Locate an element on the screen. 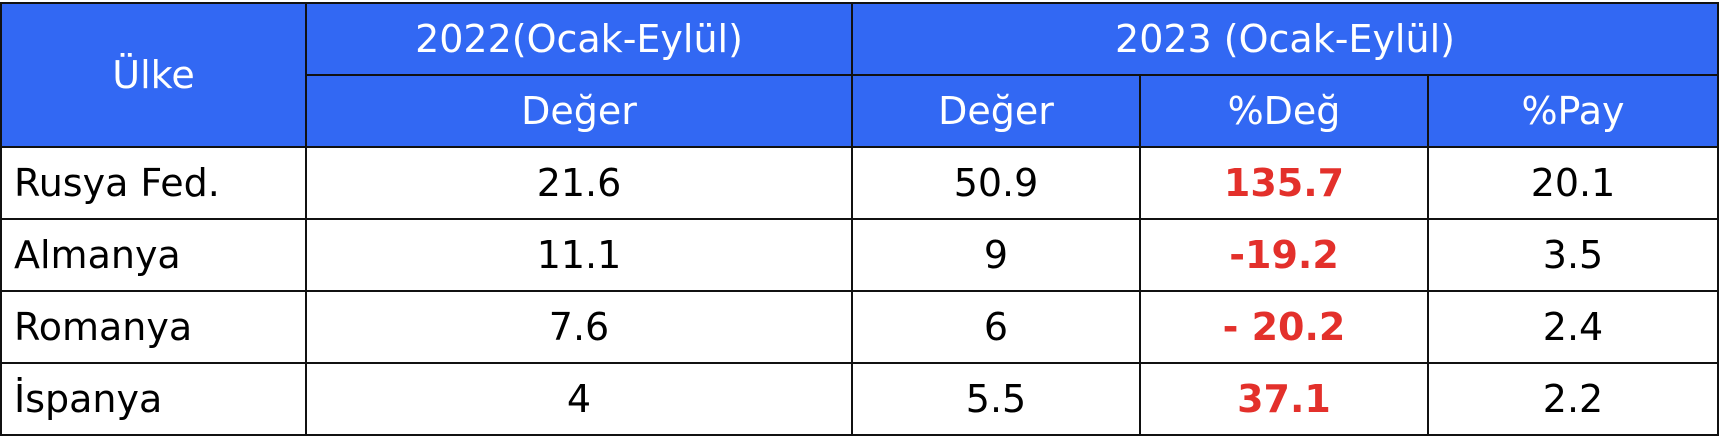  value-cell: -19.2 is located at coordinates (1284, 255).